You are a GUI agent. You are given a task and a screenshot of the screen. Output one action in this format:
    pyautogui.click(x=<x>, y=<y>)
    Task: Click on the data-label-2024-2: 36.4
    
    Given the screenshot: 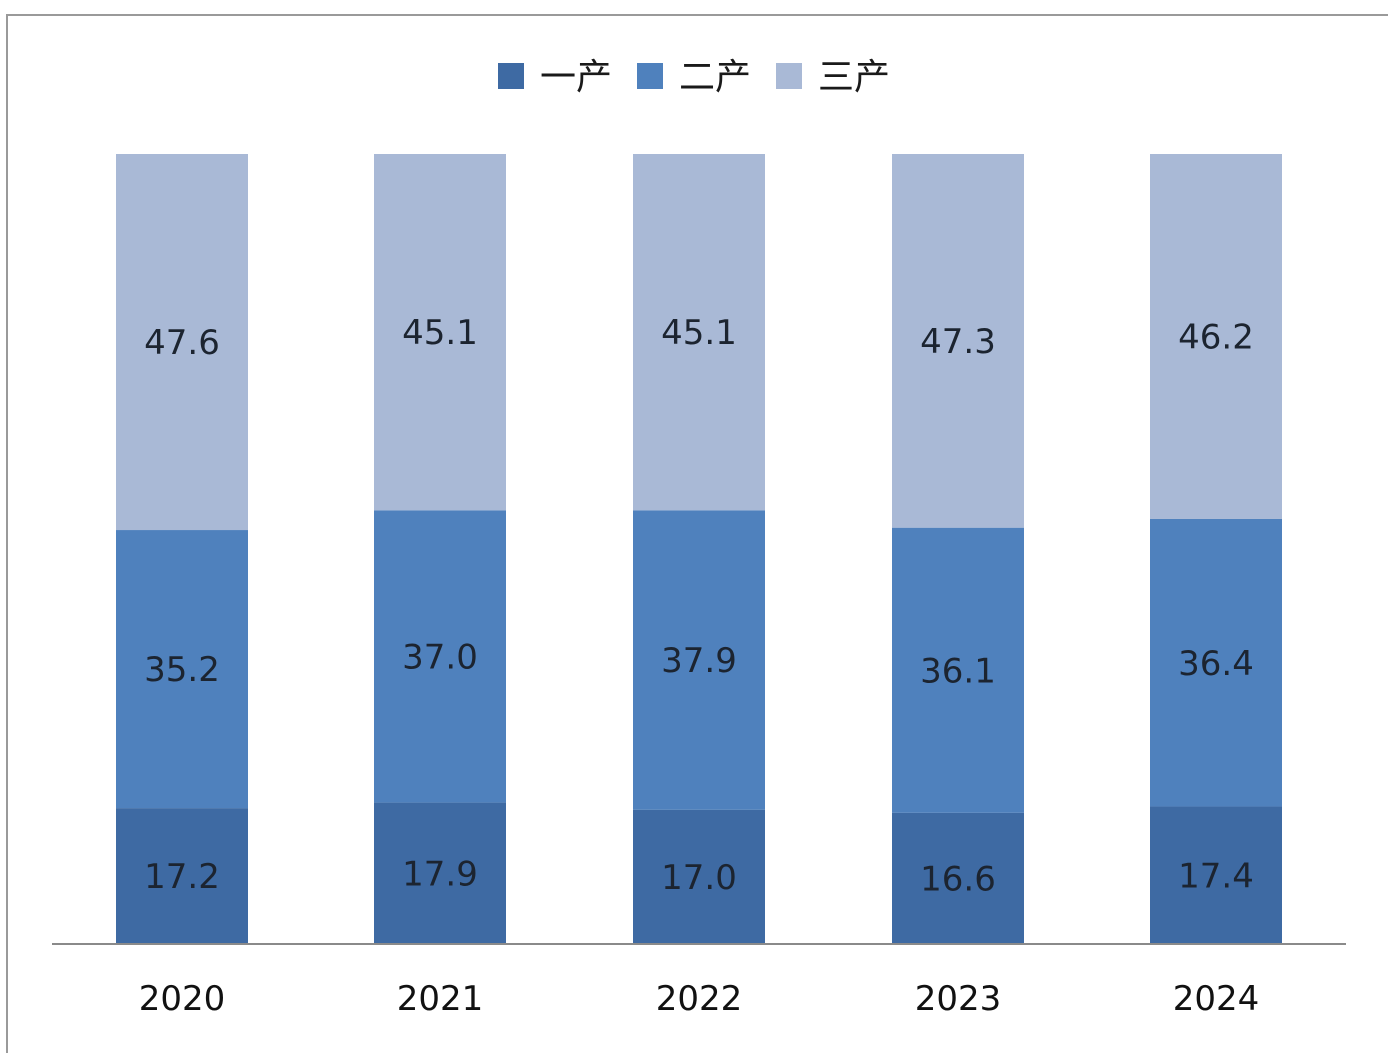 What is the action you would take?
    pyautogui.click(x=1216, y=664)
    